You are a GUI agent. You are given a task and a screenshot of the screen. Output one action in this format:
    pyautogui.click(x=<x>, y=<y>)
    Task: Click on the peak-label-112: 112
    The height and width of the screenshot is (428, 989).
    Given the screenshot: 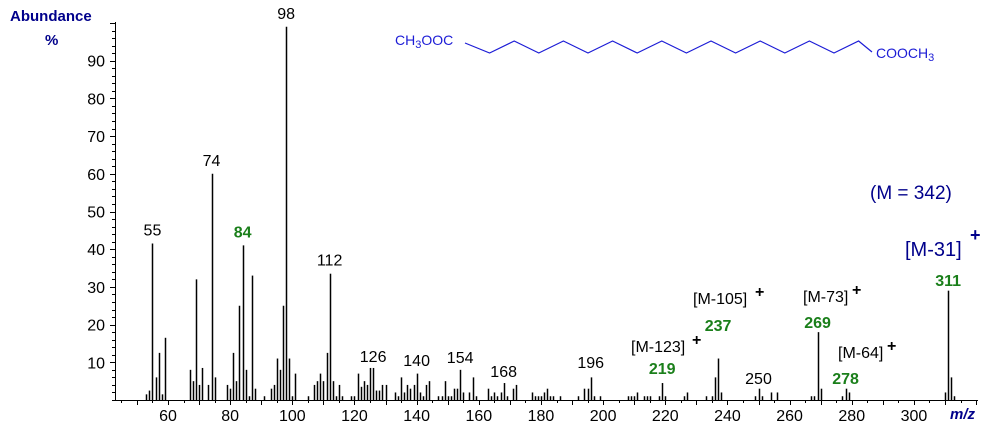 What is the action you would take?
    pyautogui.click(x=330, y=261)
    